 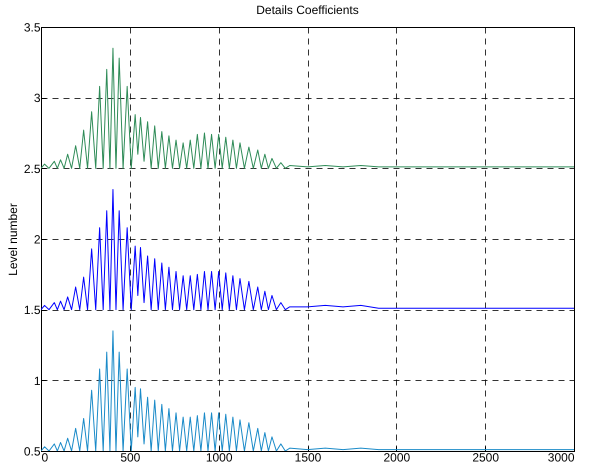 What do you see at coordinates (486, 457) in the screenshot?
I see `x-tick-label: 2500` at bounding box center [486, 457].